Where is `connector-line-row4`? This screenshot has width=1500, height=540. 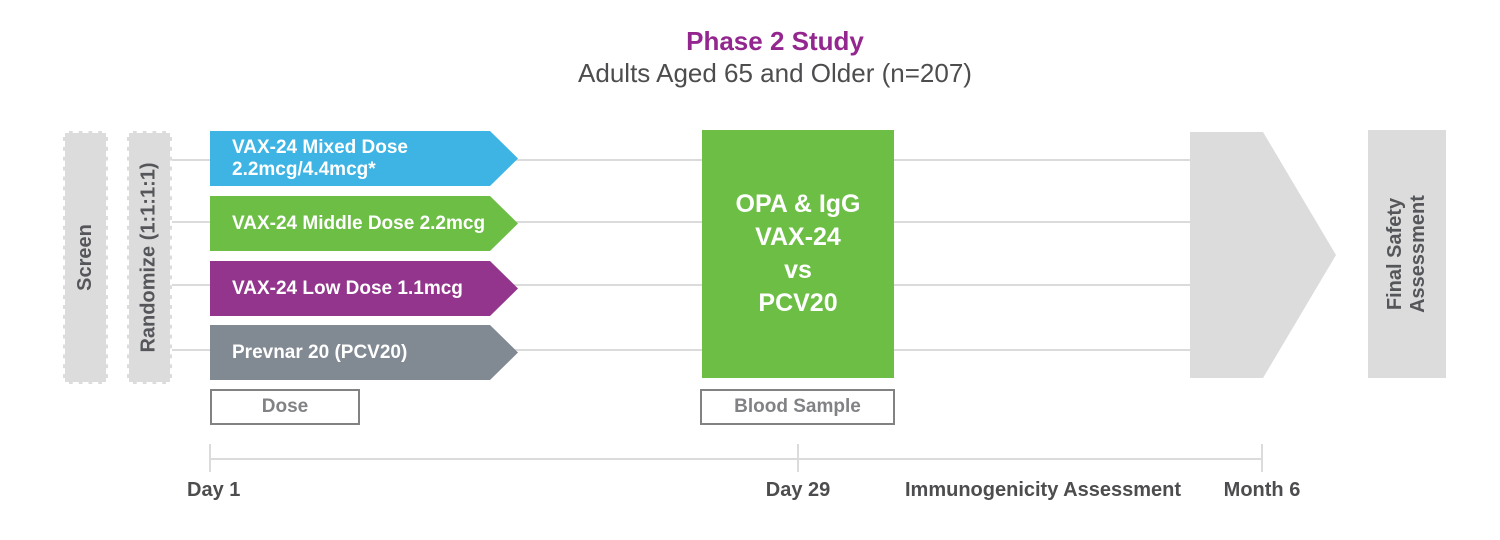 connector-line-row4 is located at coordinates (681, 350).